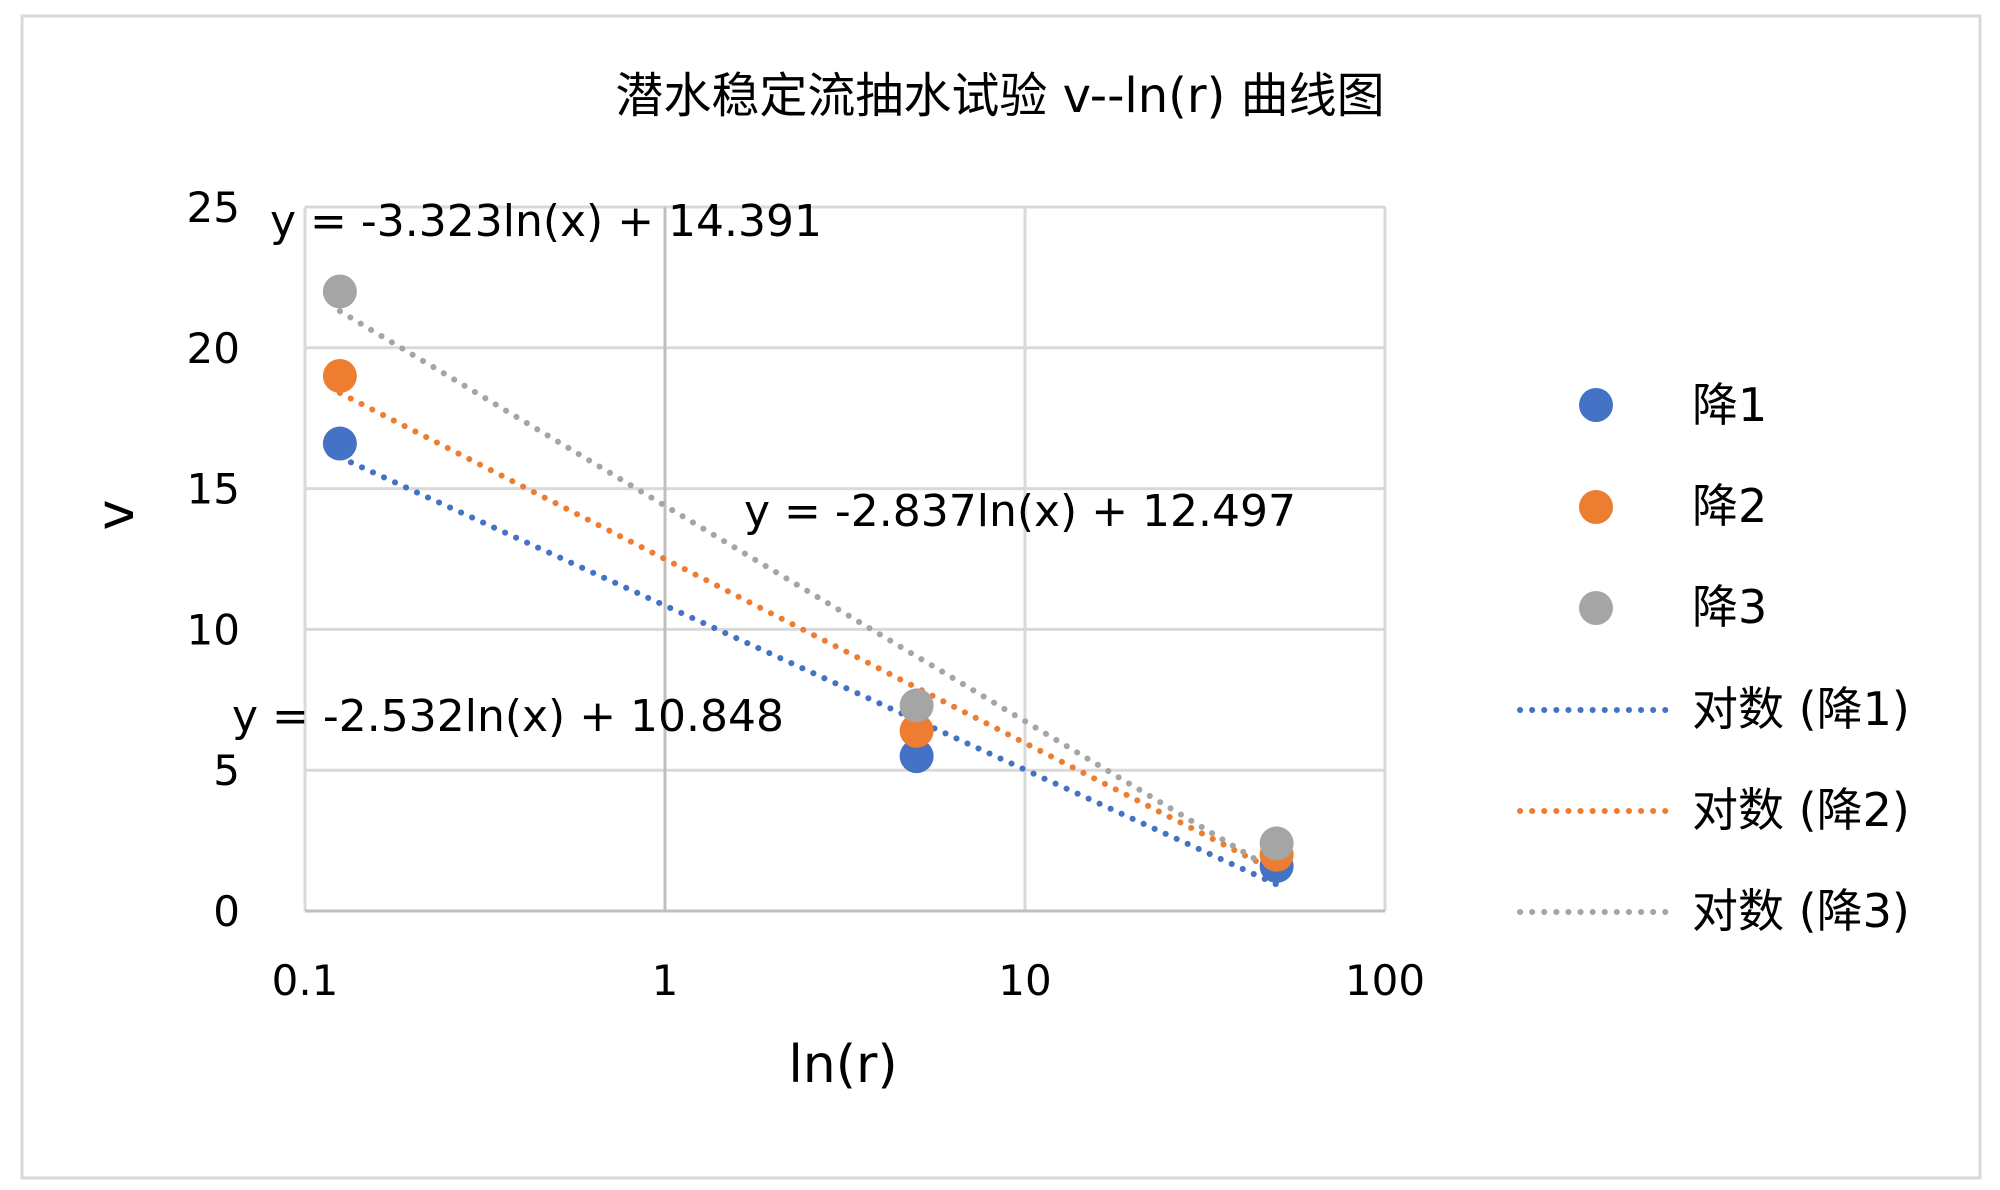 This screenshot has width=2000, height=1190. Describe the element at coordinates (1385, 980) in the screenshot. I see `x-tick-label-100: 100` at that location.